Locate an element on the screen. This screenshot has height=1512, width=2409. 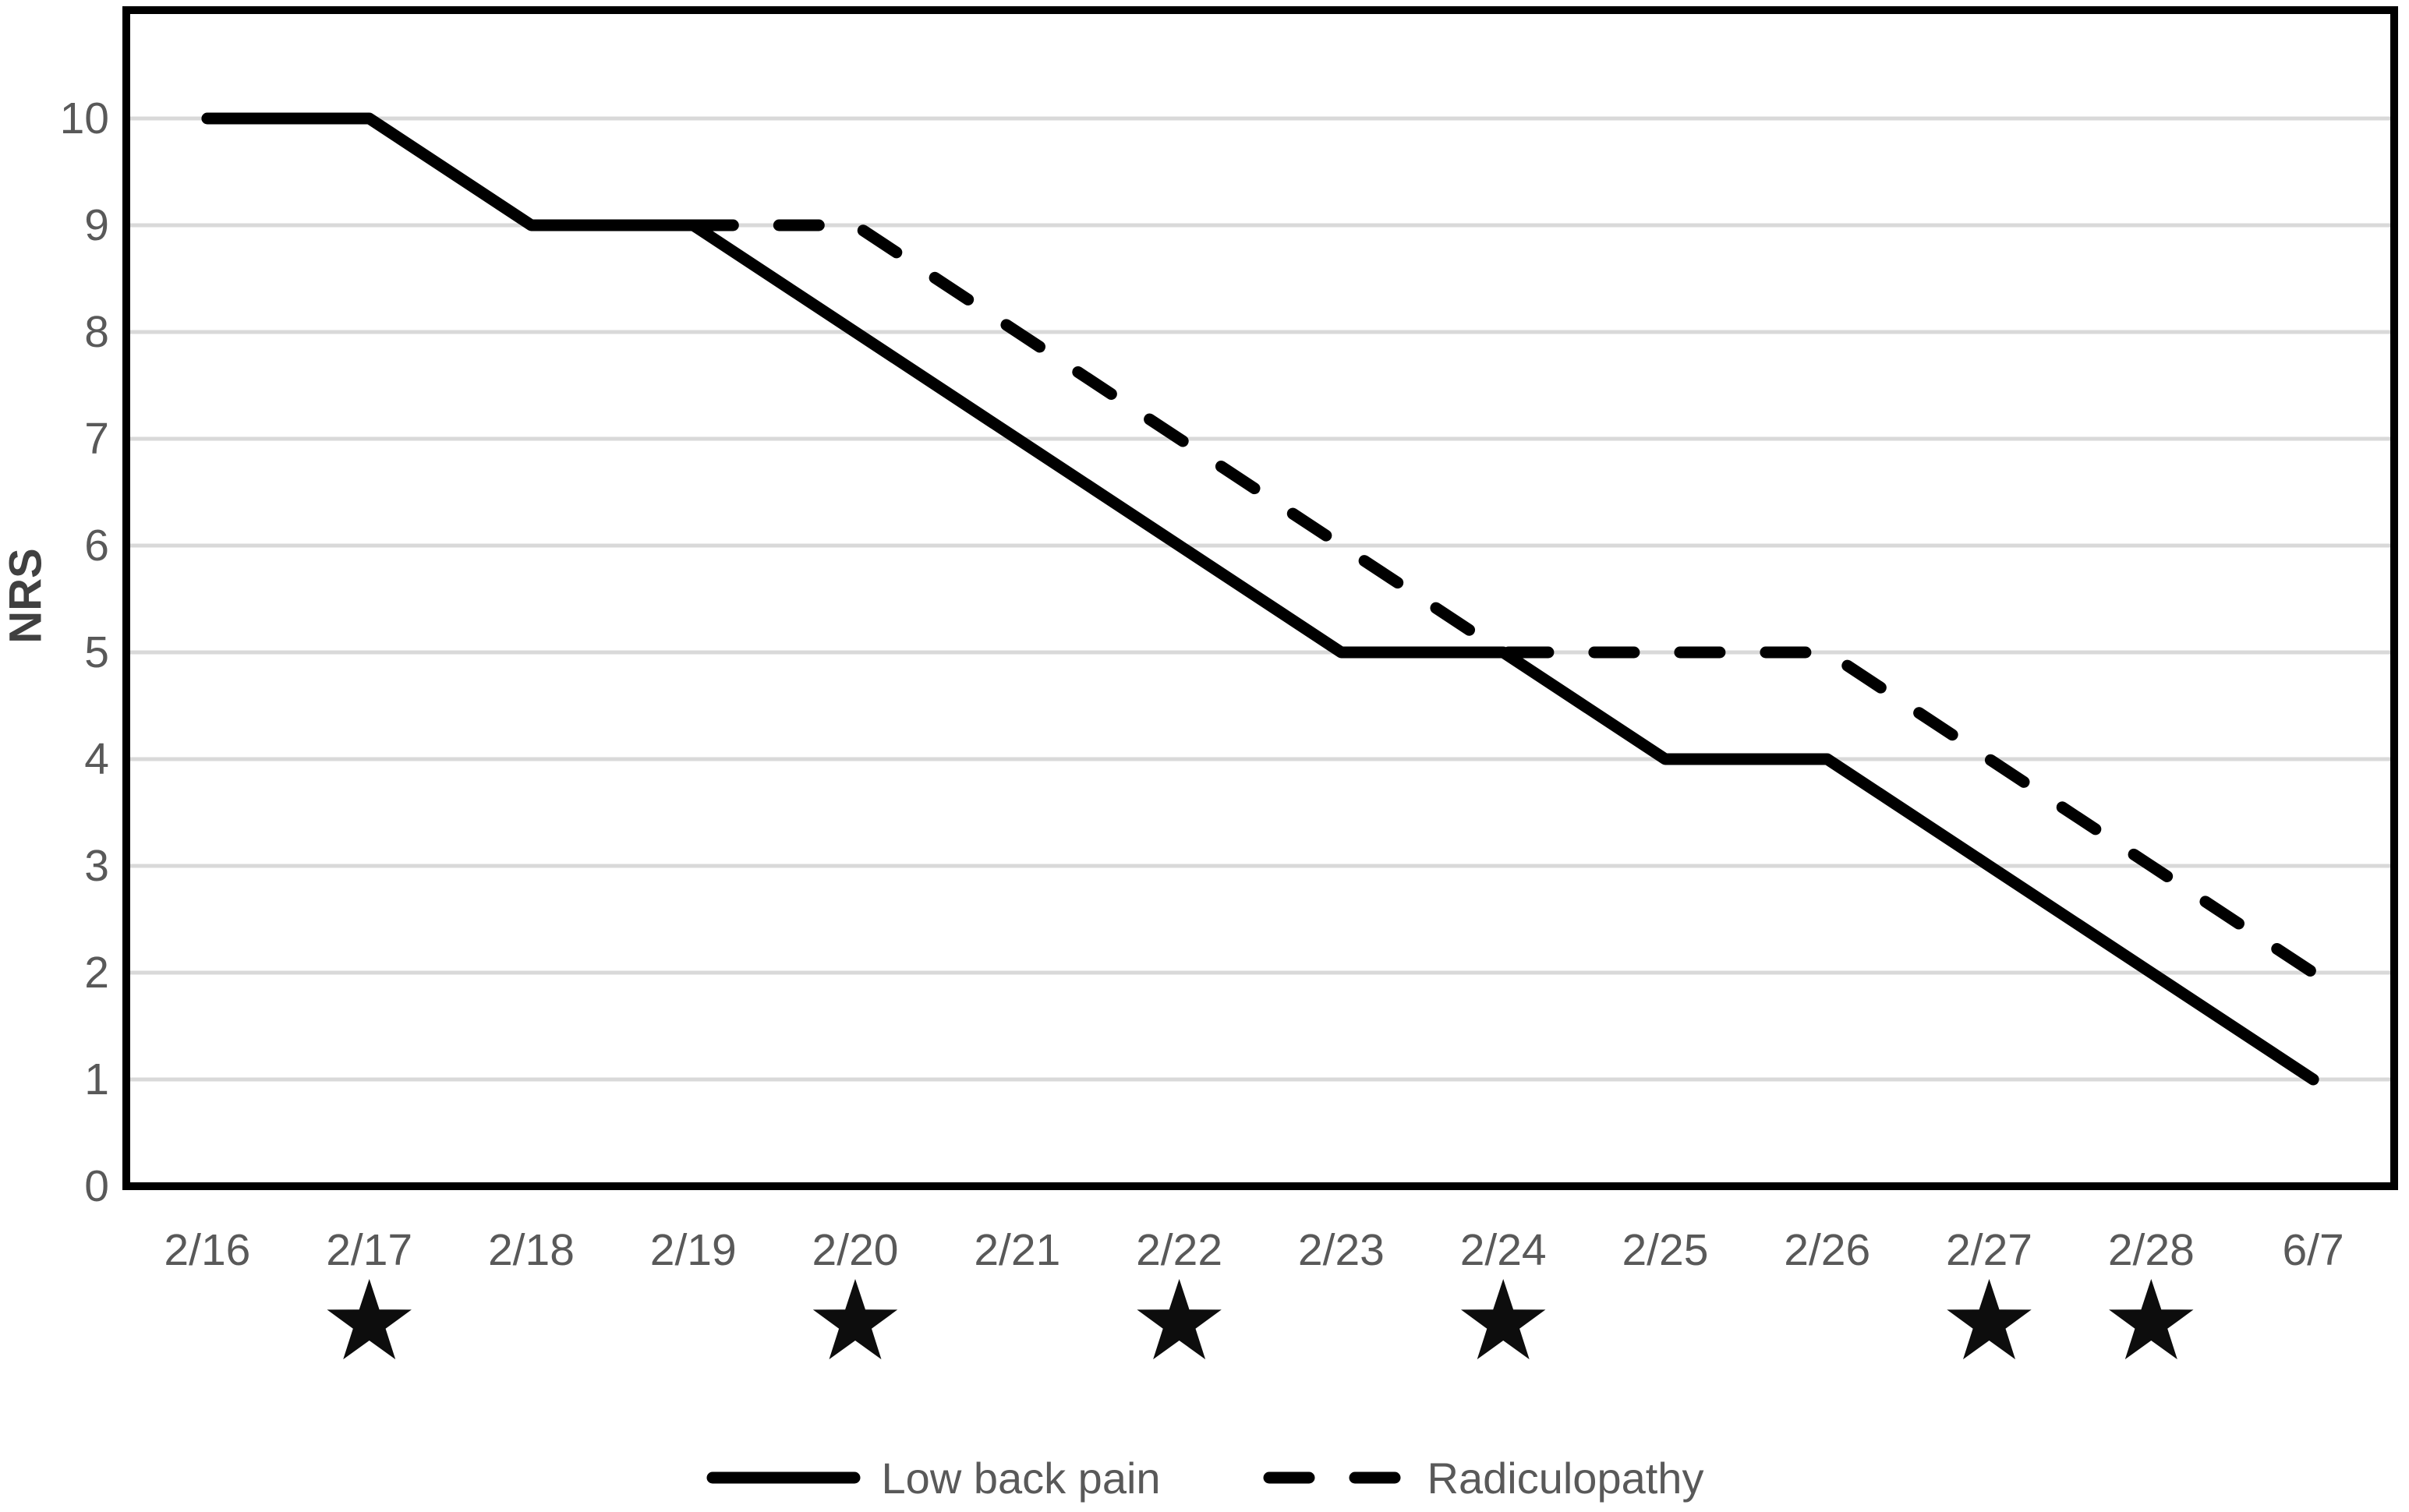
legend-item-radiculopathy: Radiculopathy is located at coordinates (1483, 1478).